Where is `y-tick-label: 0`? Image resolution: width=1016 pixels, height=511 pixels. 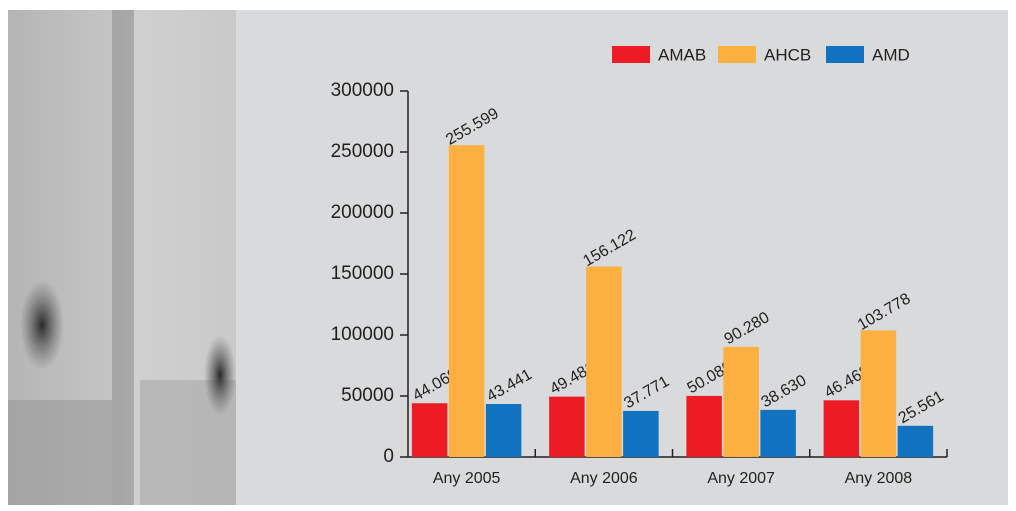 y-tick-label: 0 is located at coordinates (388, 456).